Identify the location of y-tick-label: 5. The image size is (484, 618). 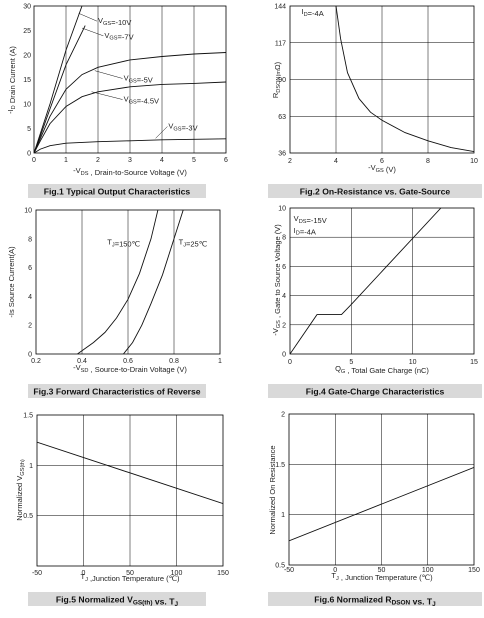
(29, 129).